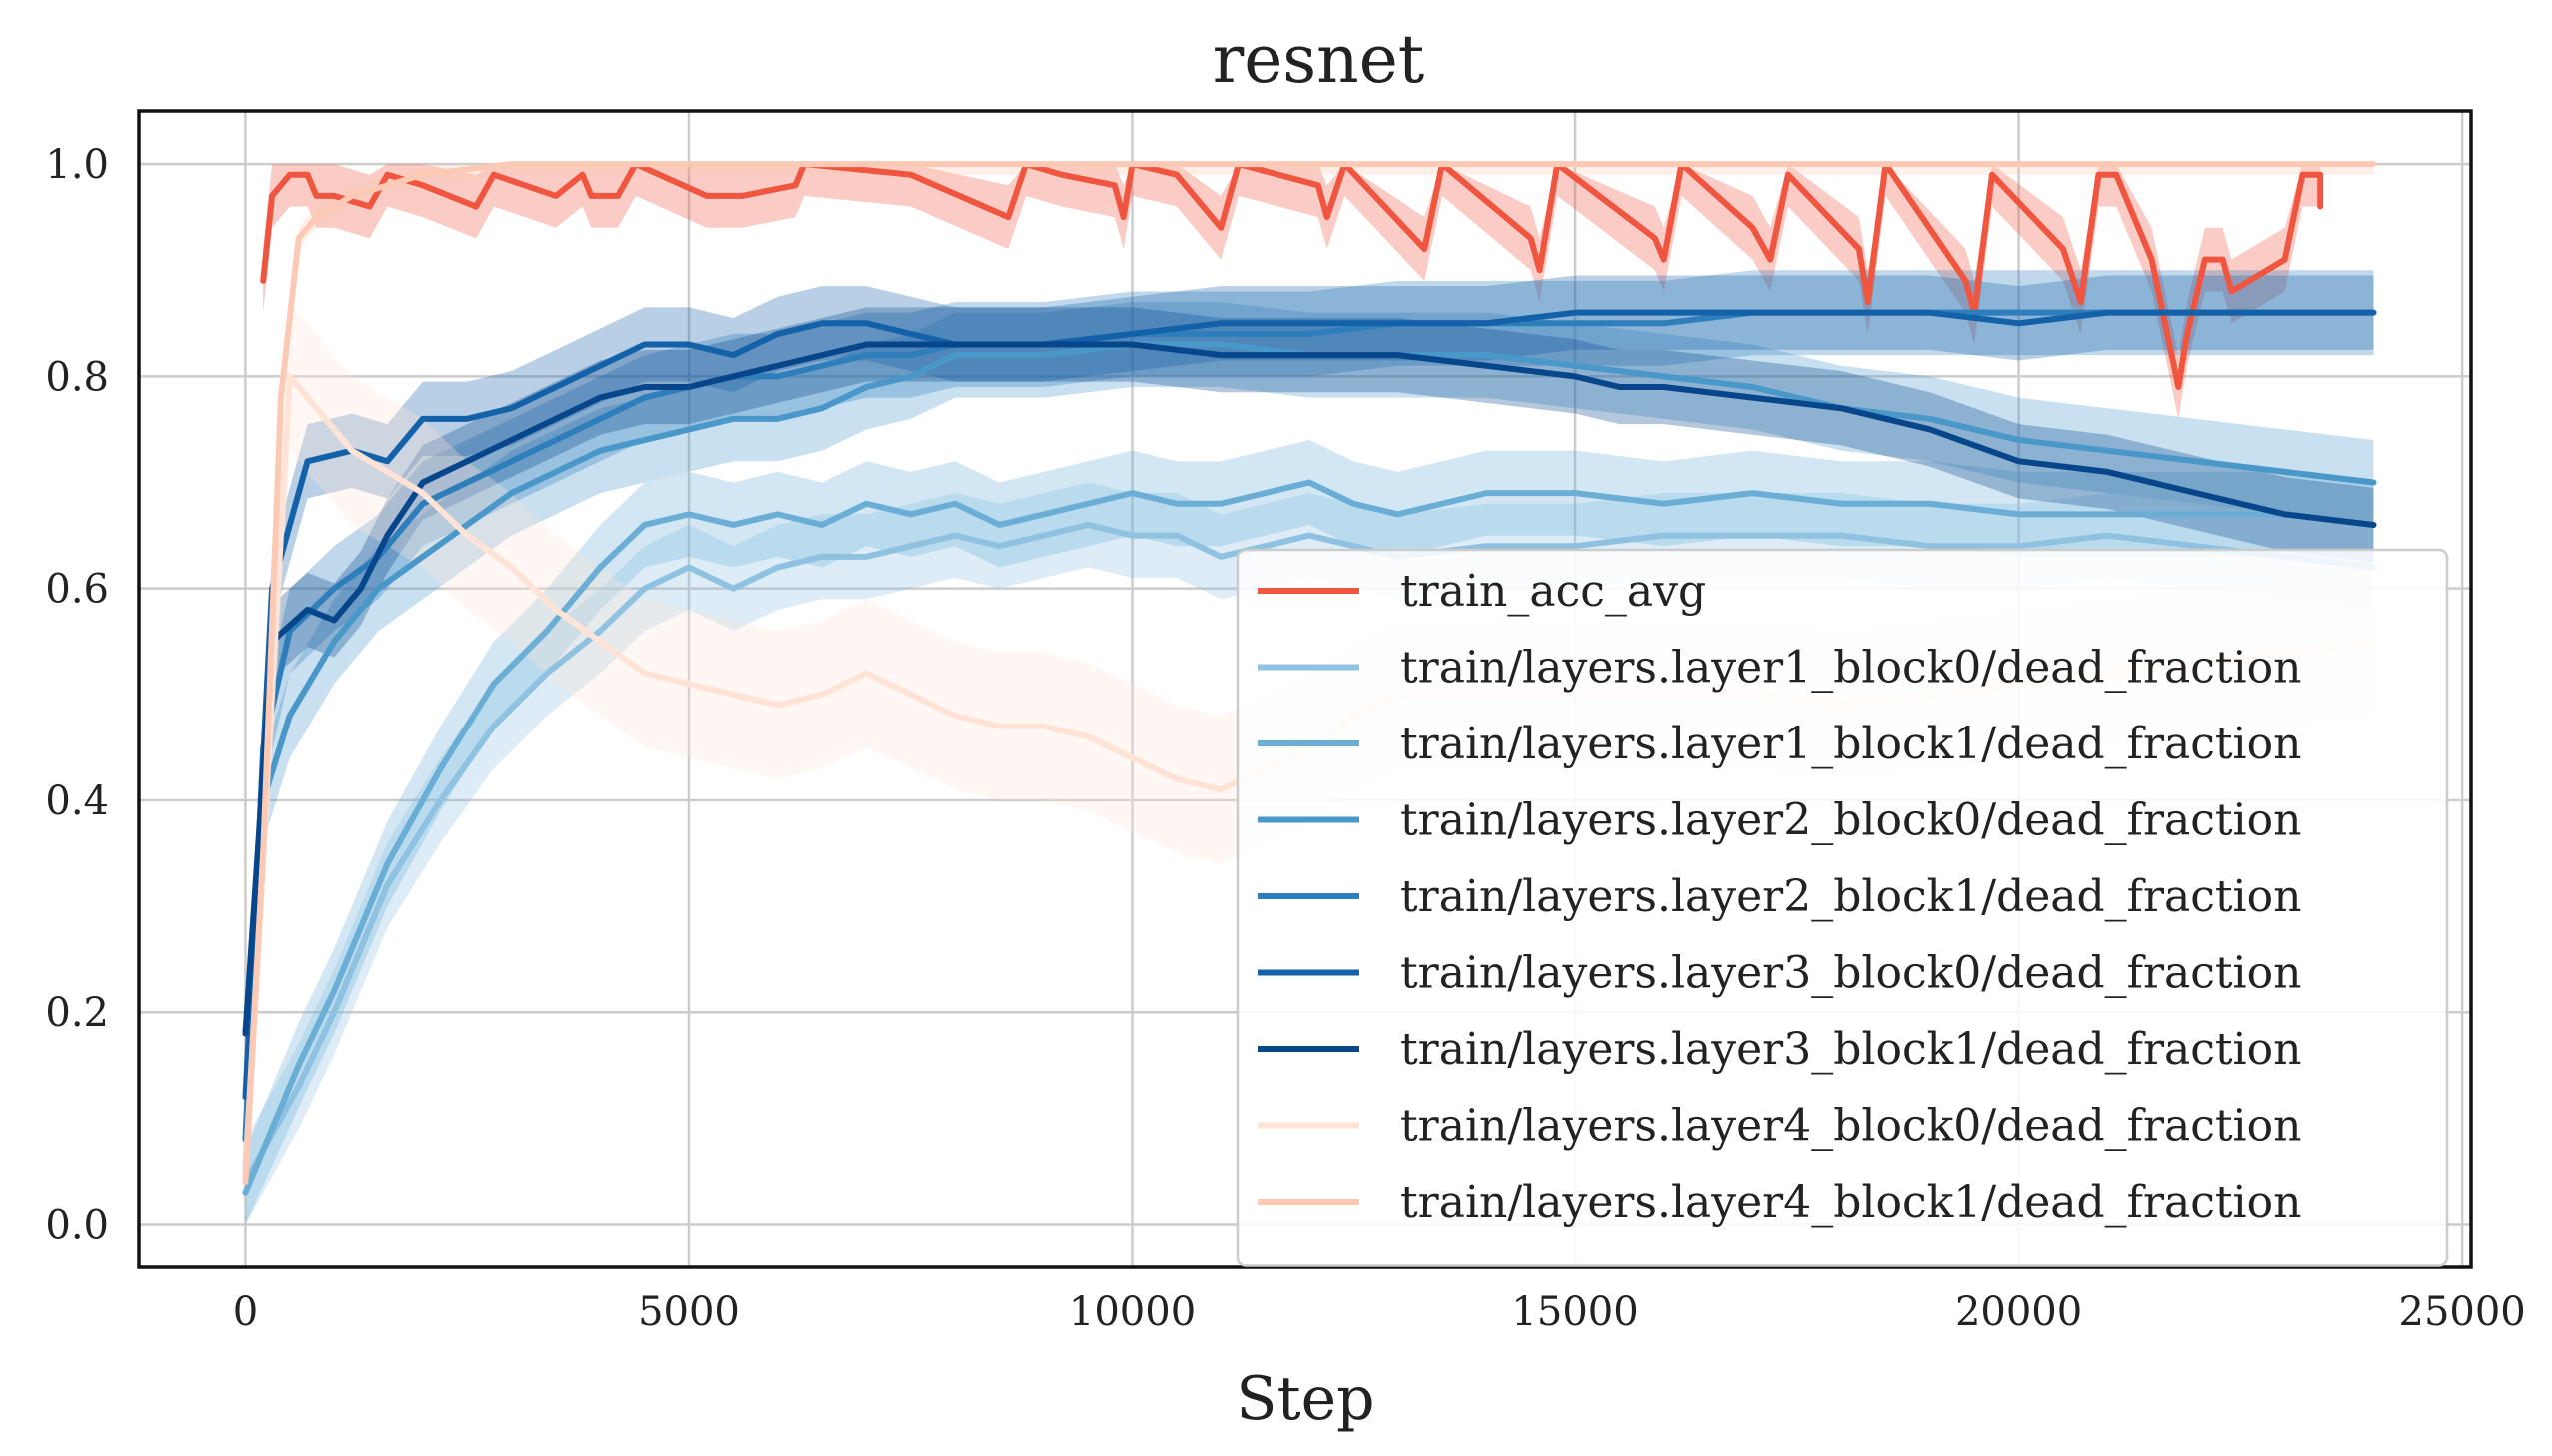 This screenshot has height=1456, width=2552. What do you see at coordinates (1851, 974) in the screenshot?
I see `legend-label: train/layers.layer3_block0/dead_fraction` at bounding box center [1851, 974].